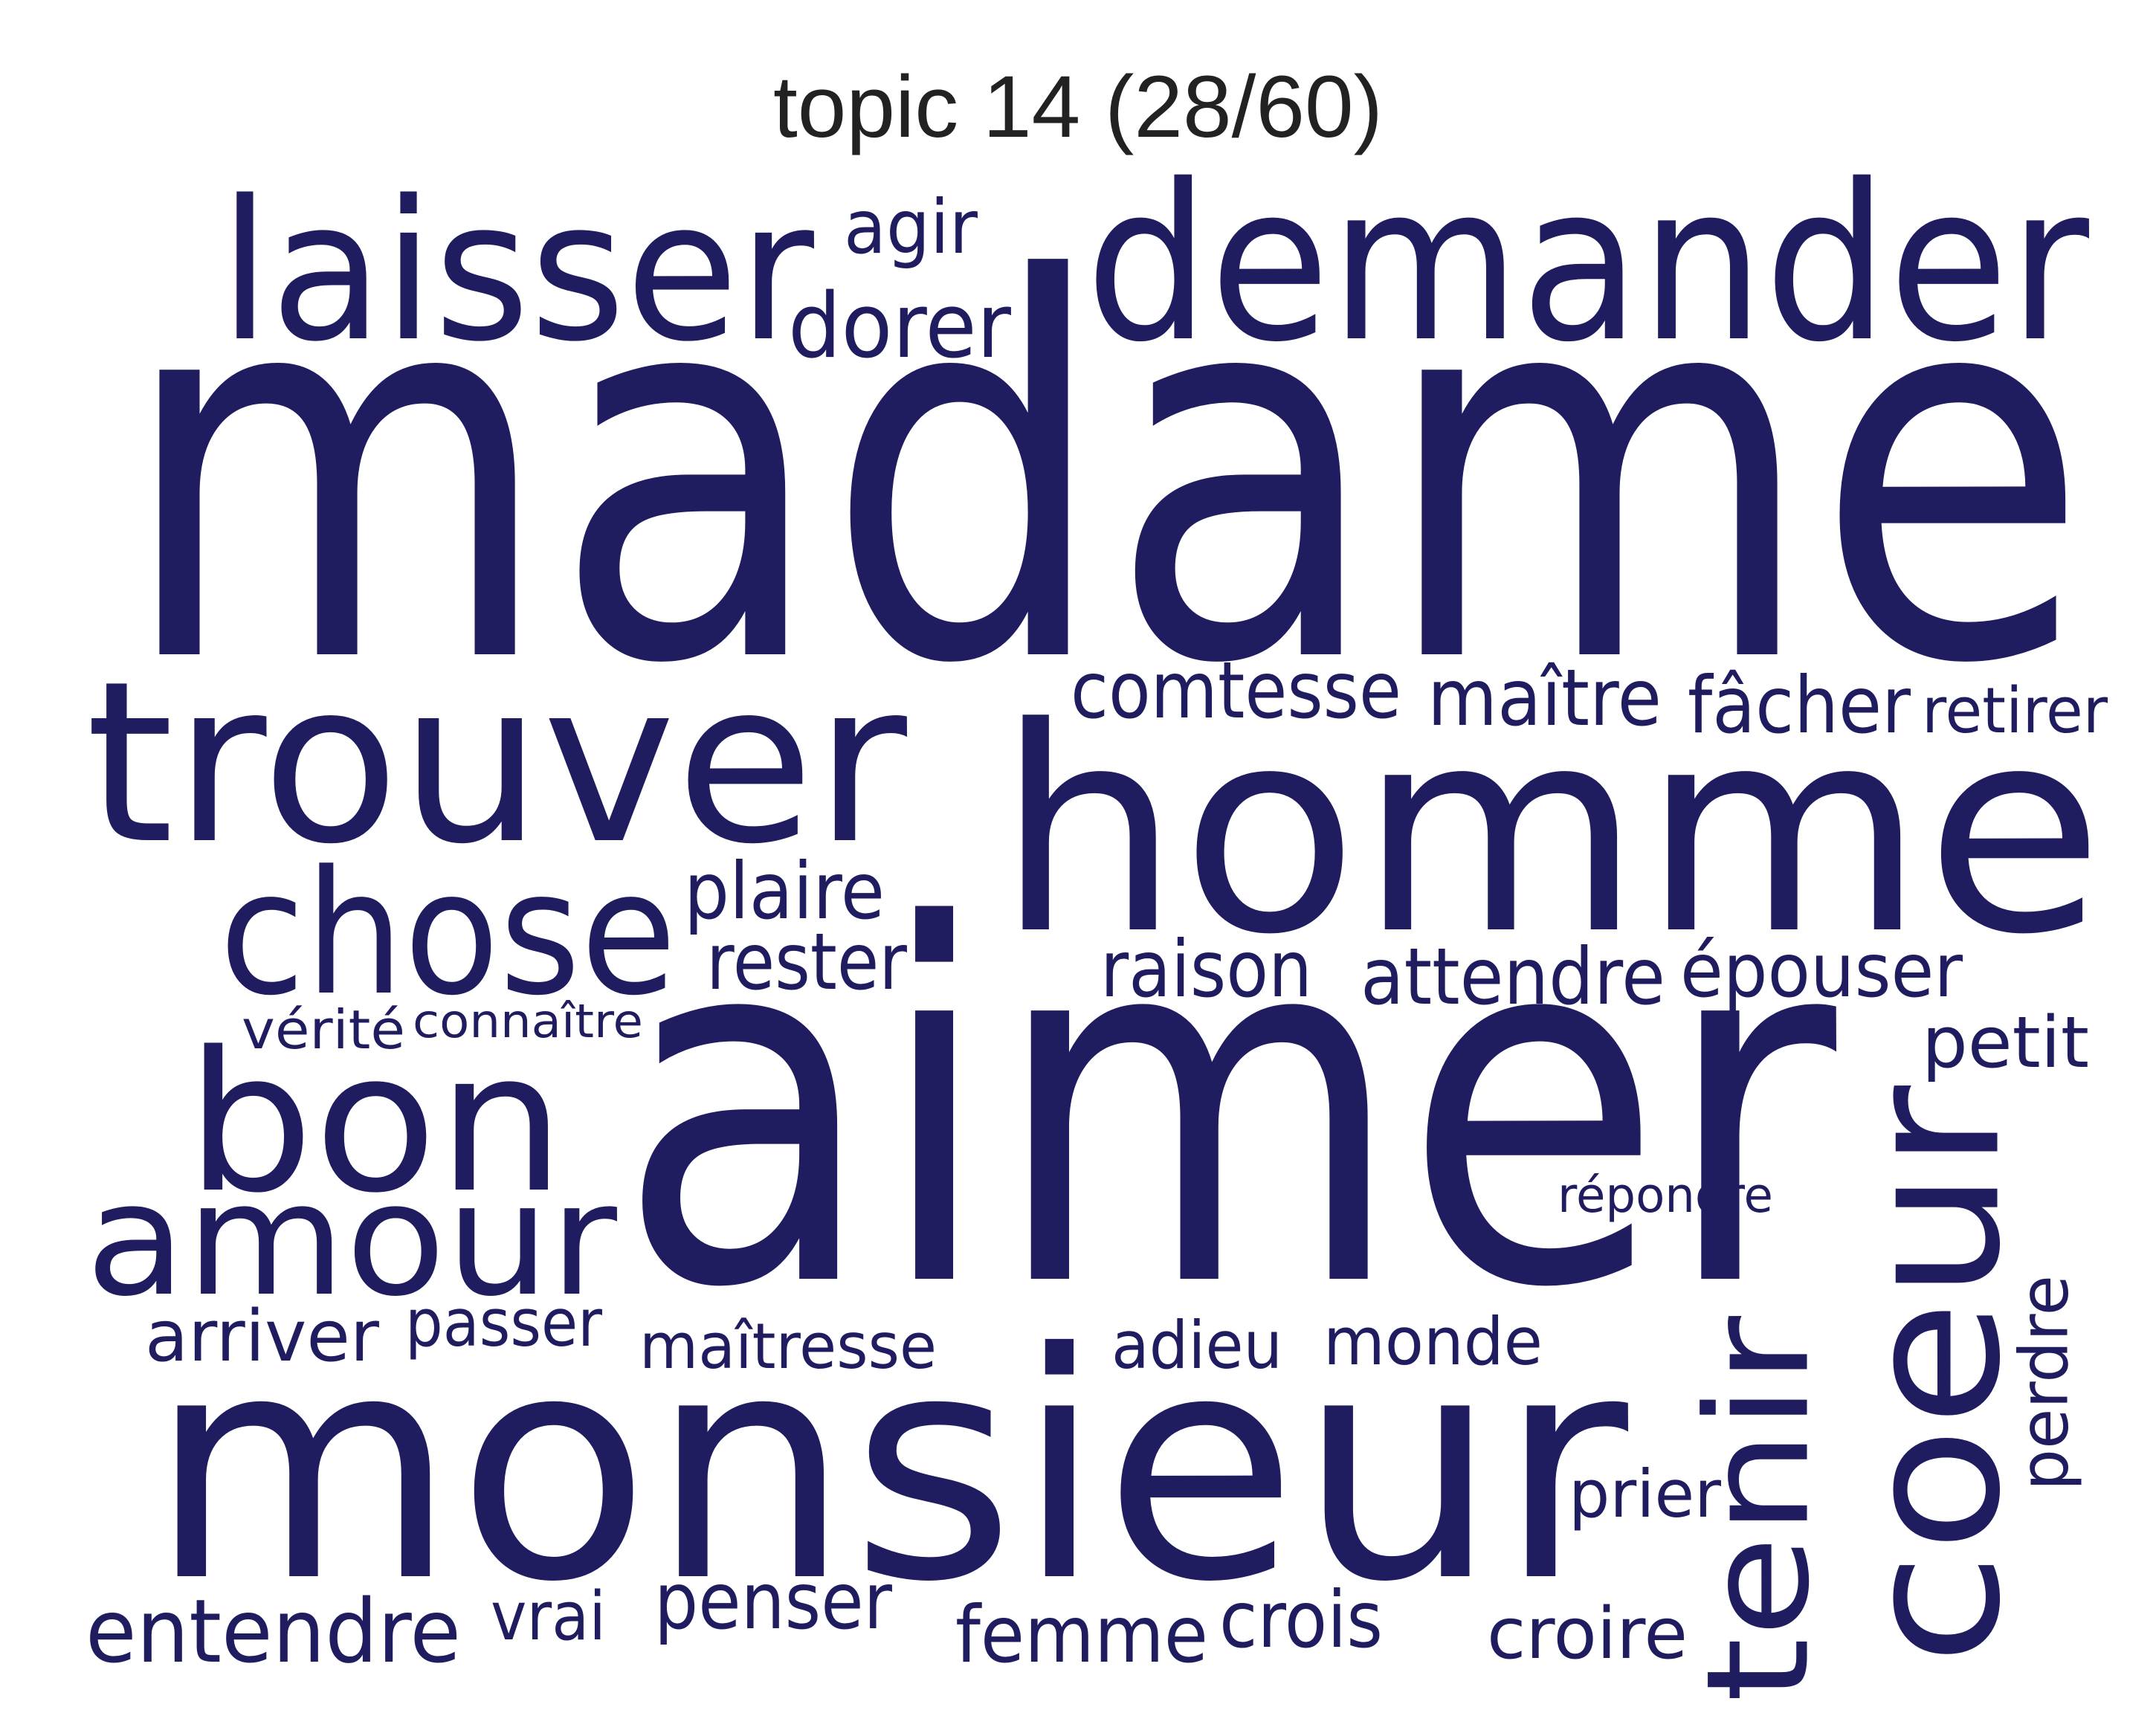 The height and width of the screenshot is (1710, 2156). I want to click on word-demander: demander, so click(1588, 265).